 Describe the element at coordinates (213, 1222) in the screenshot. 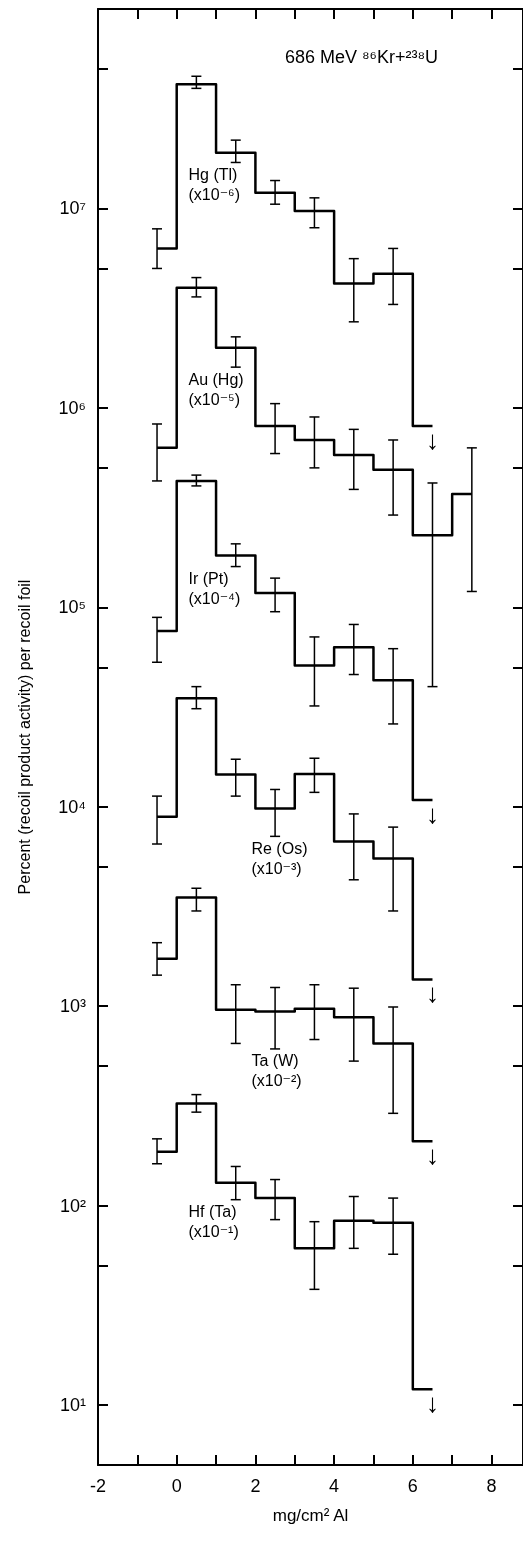

I see `series-label: Hf (Ta) (x10⁻¹)` at that location.